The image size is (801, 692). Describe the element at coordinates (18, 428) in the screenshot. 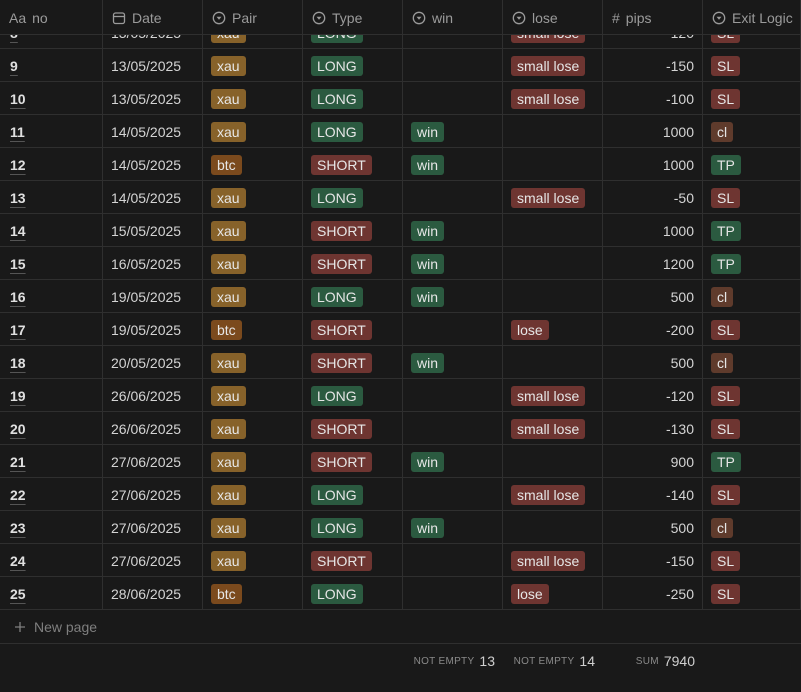

I see `row-title: 20` at that location.